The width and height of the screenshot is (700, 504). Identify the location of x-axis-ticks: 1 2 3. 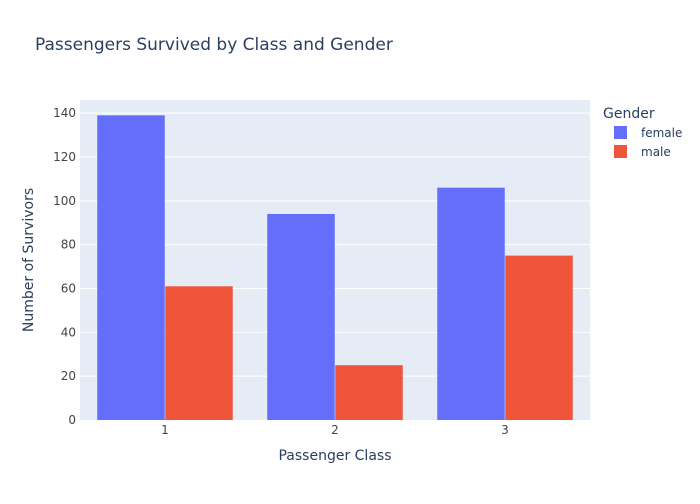
(335, 430).